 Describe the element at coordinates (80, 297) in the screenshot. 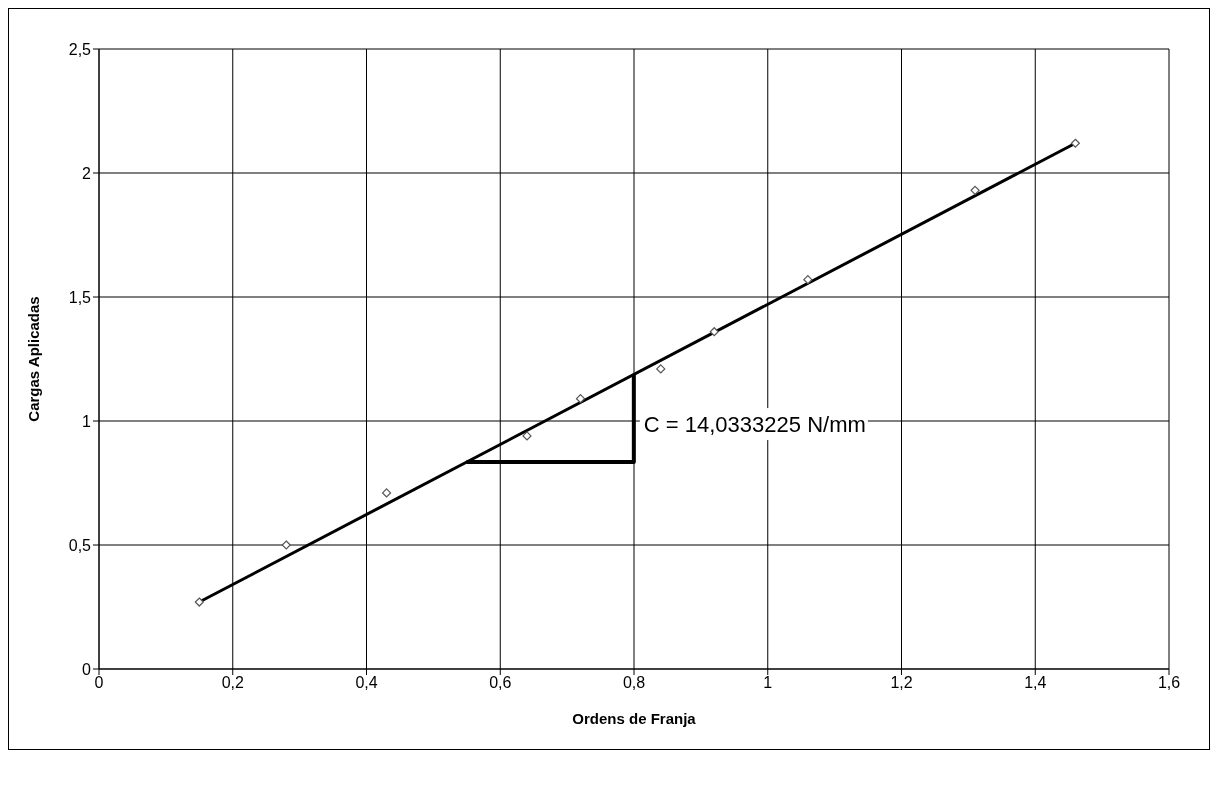

I see `y-tick-label: 1,5` at that location.